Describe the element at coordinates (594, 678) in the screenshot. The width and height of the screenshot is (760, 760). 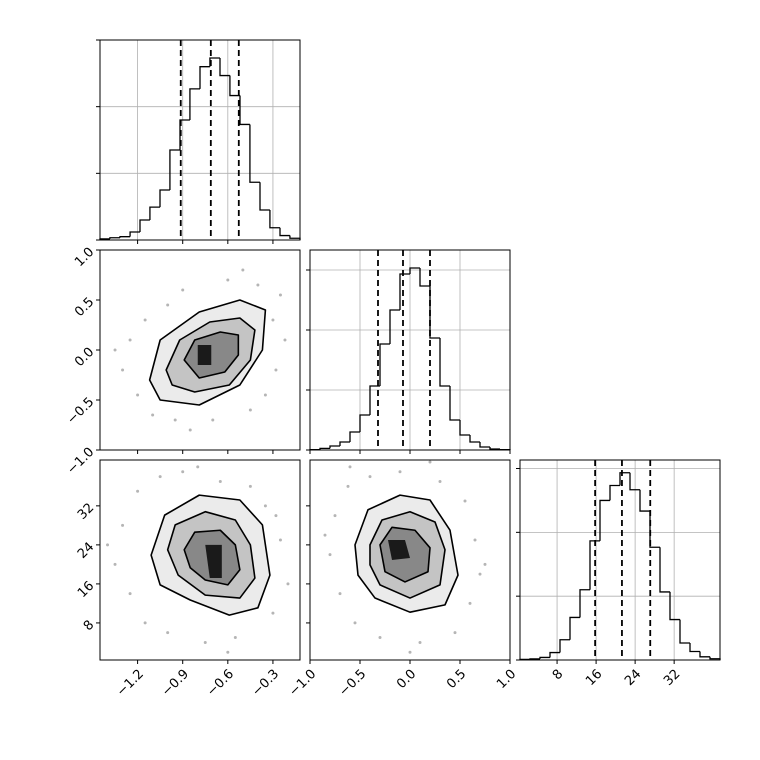
I see `x-tick-label: 16` at that location.